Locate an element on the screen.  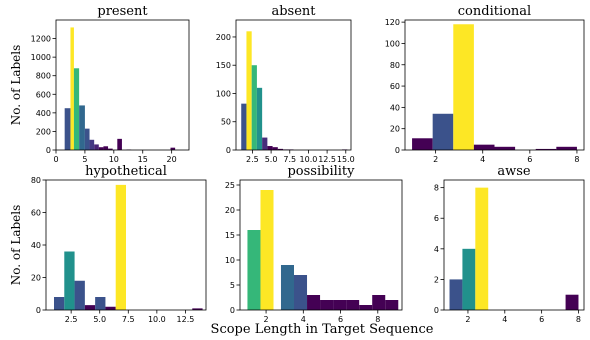
x-tick-label: 15 is located at coordinates (143, 159).